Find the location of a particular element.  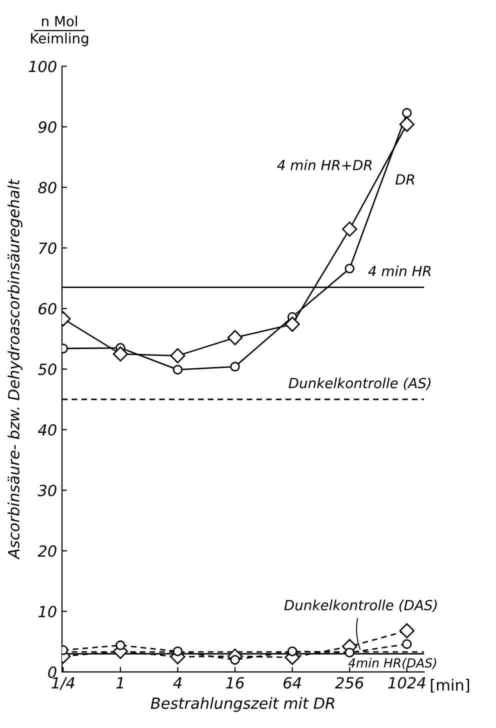

text: [min] is located at coordinates (450, 685).